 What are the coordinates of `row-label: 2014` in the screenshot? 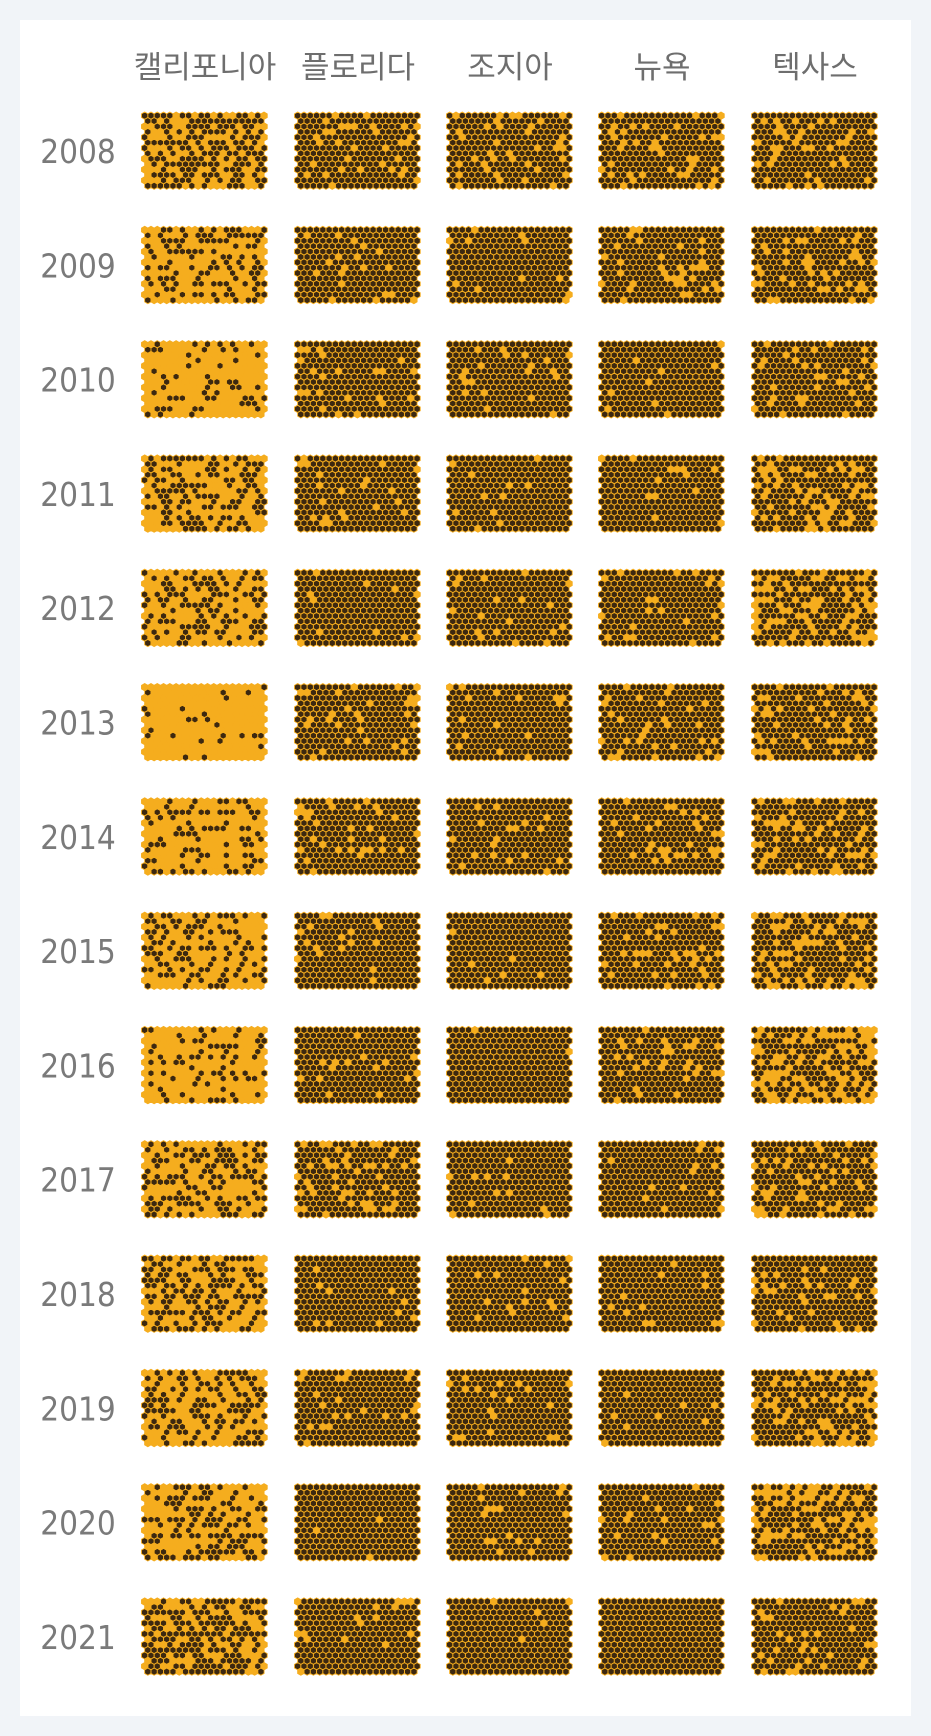 It's located at (78, 837).